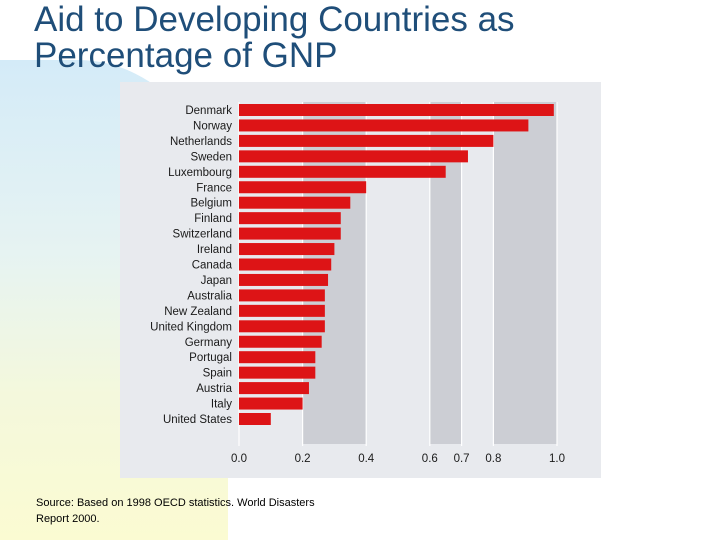 This screenshot has height=540, width=720. I want to click on category-label-germany: Germany, so click(209, 343).